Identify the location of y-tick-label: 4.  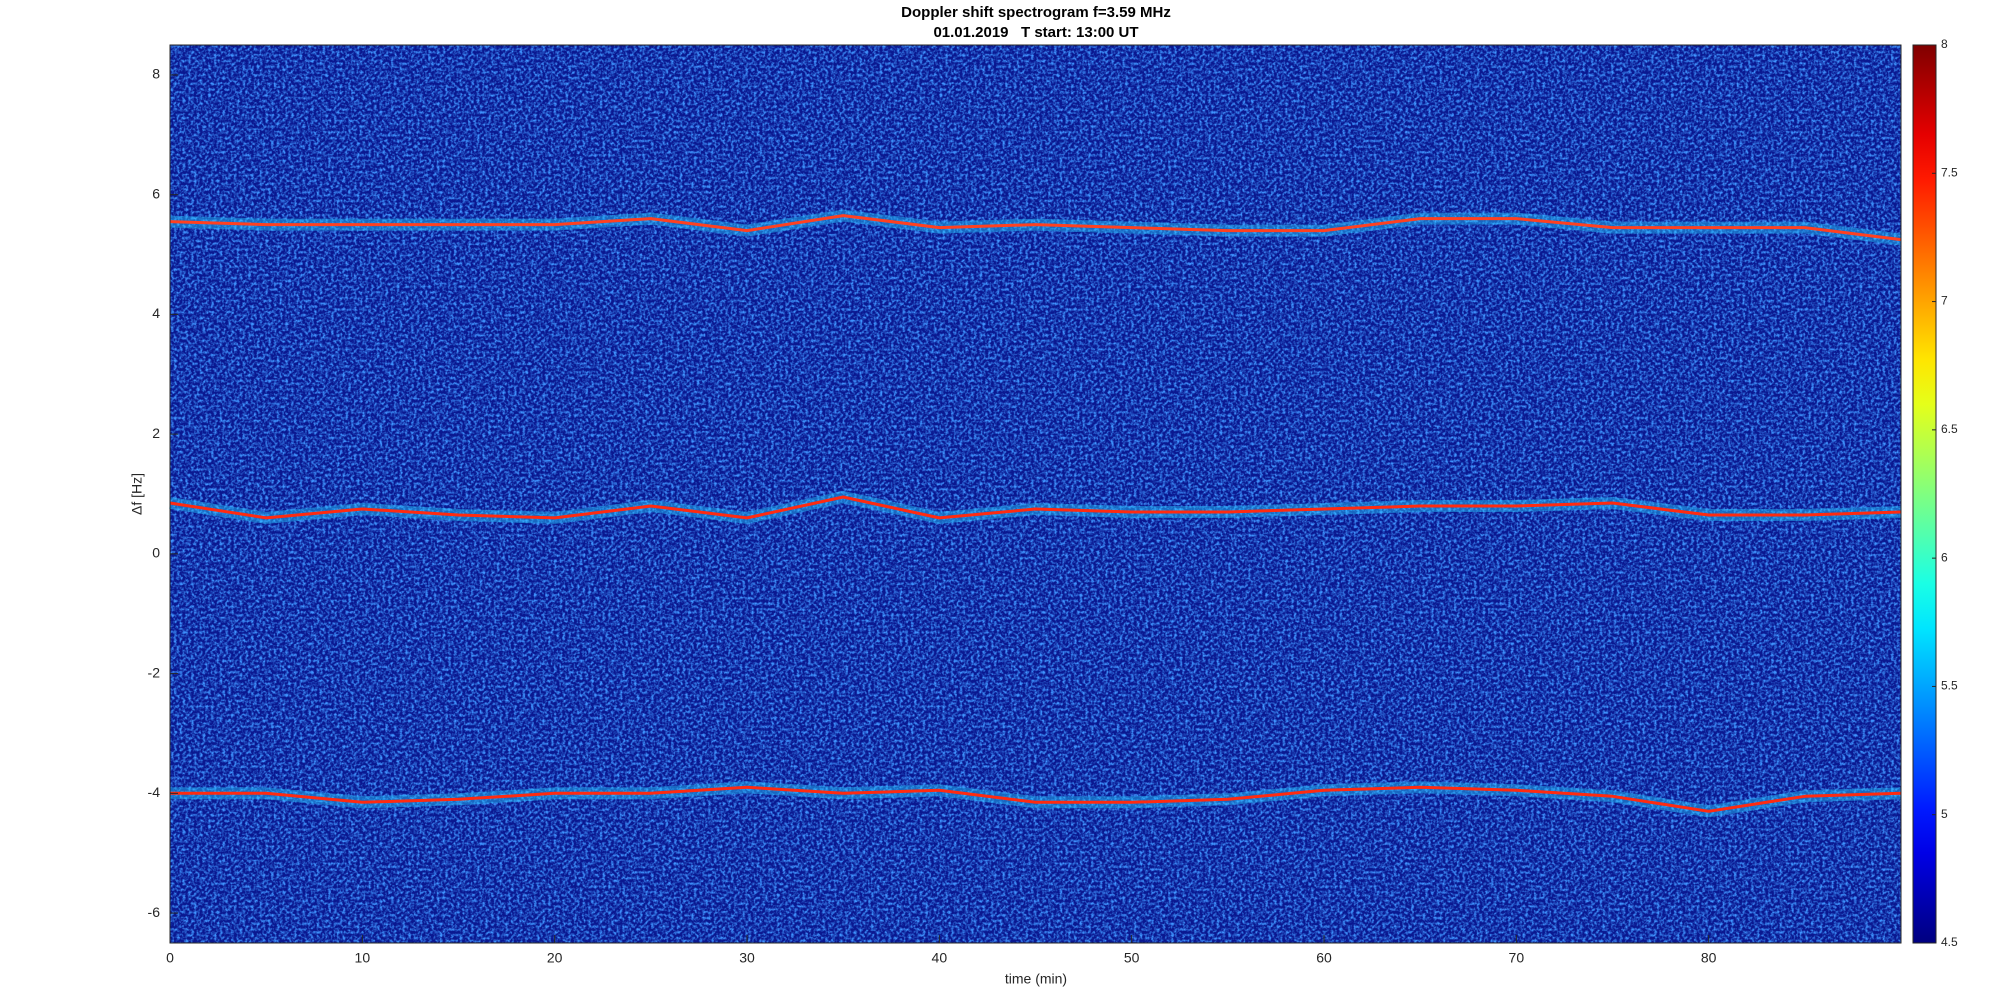
(156, 313).